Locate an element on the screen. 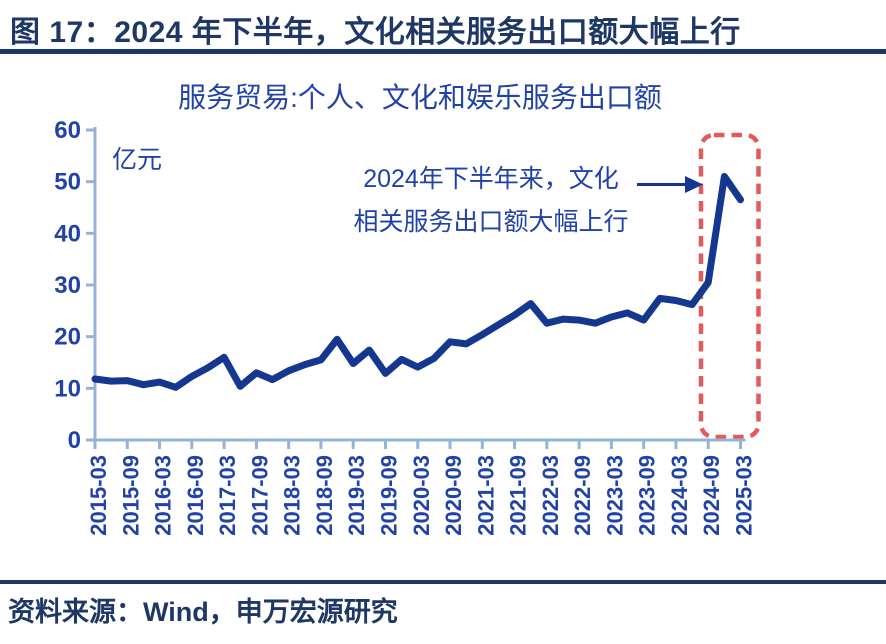 The width and height of the screenshot is (886, 644). y-tick-label: 0 is located at coordinates (74, 440).